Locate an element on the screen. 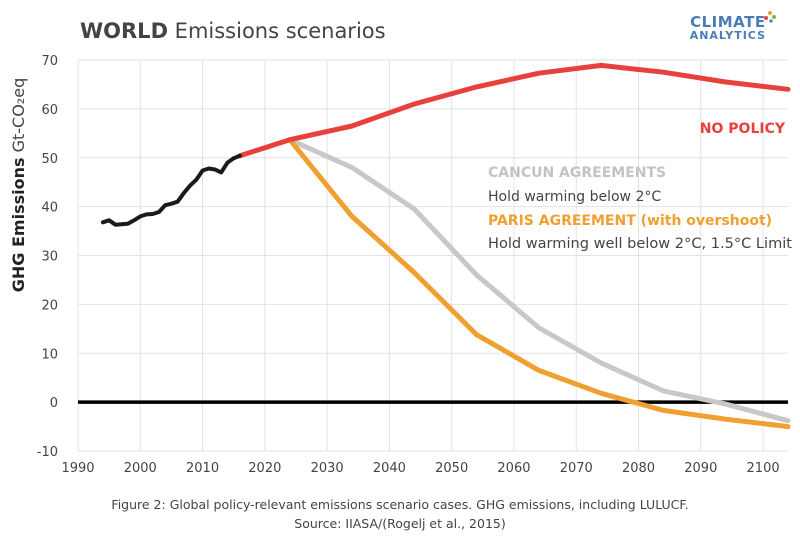 Image resolution: width=800 pixels, height=539 pixels. y-axis-ticks: -10 0 10 20 30 40 50 60 70 is located at coordinates (47, 257).